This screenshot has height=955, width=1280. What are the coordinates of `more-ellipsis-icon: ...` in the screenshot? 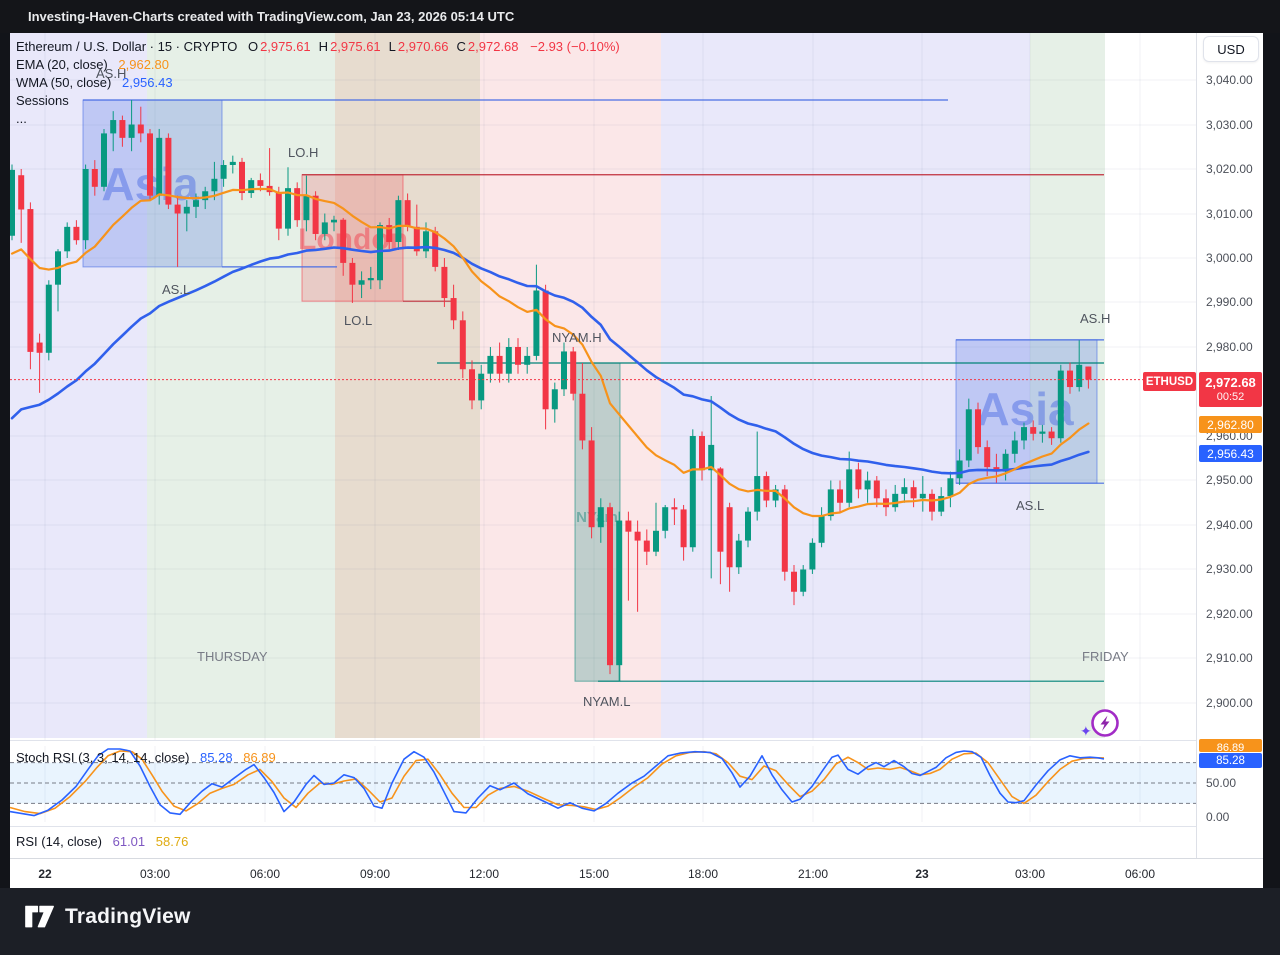 It's located at (21, 118).